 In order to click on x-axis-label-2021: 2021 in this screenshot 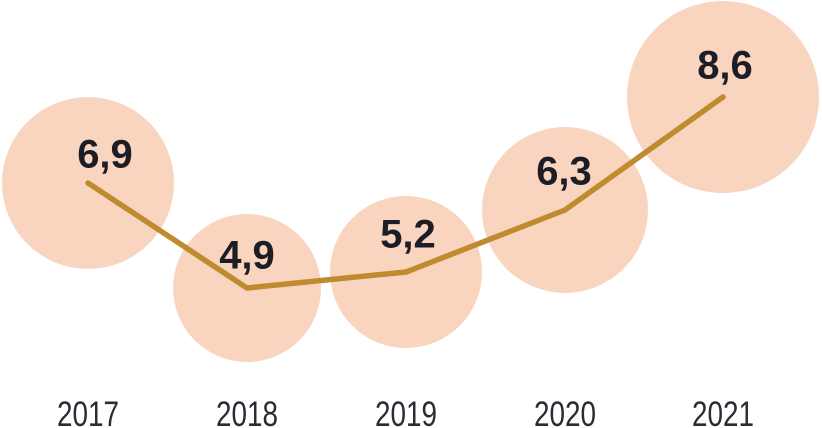, I will do `click(723, 411)`.